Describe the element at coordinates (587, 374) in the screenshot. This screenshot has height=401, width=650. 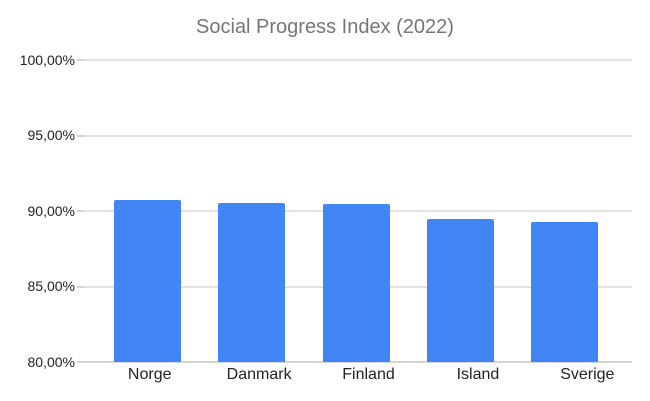
I see `x-axis-category-label: Sverige` at that location.